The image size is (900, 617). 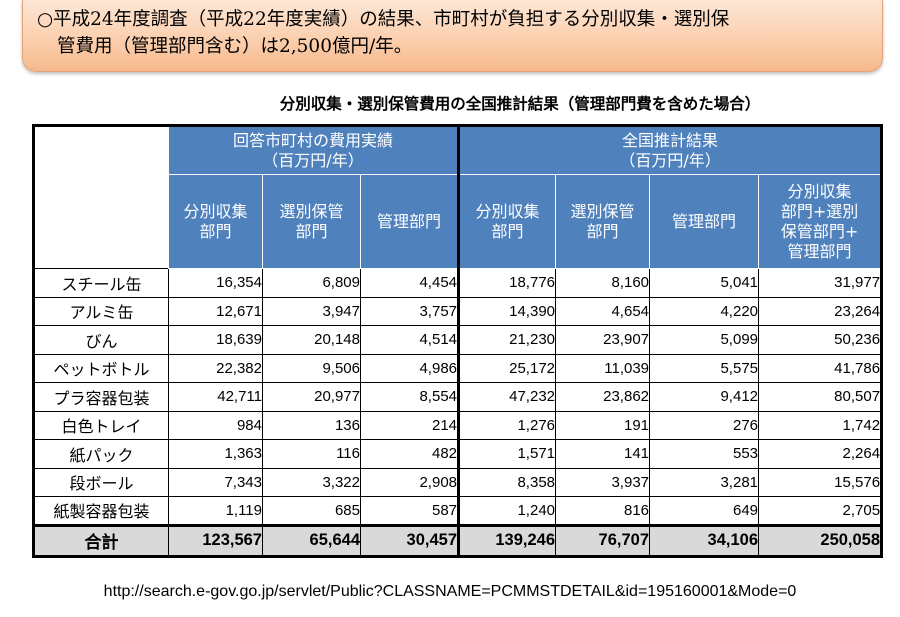 What do you see at coordinates (820, 368) in the screenshot?
I see `cell-col-total-national: 41,786` at bounding box center [820, 368].